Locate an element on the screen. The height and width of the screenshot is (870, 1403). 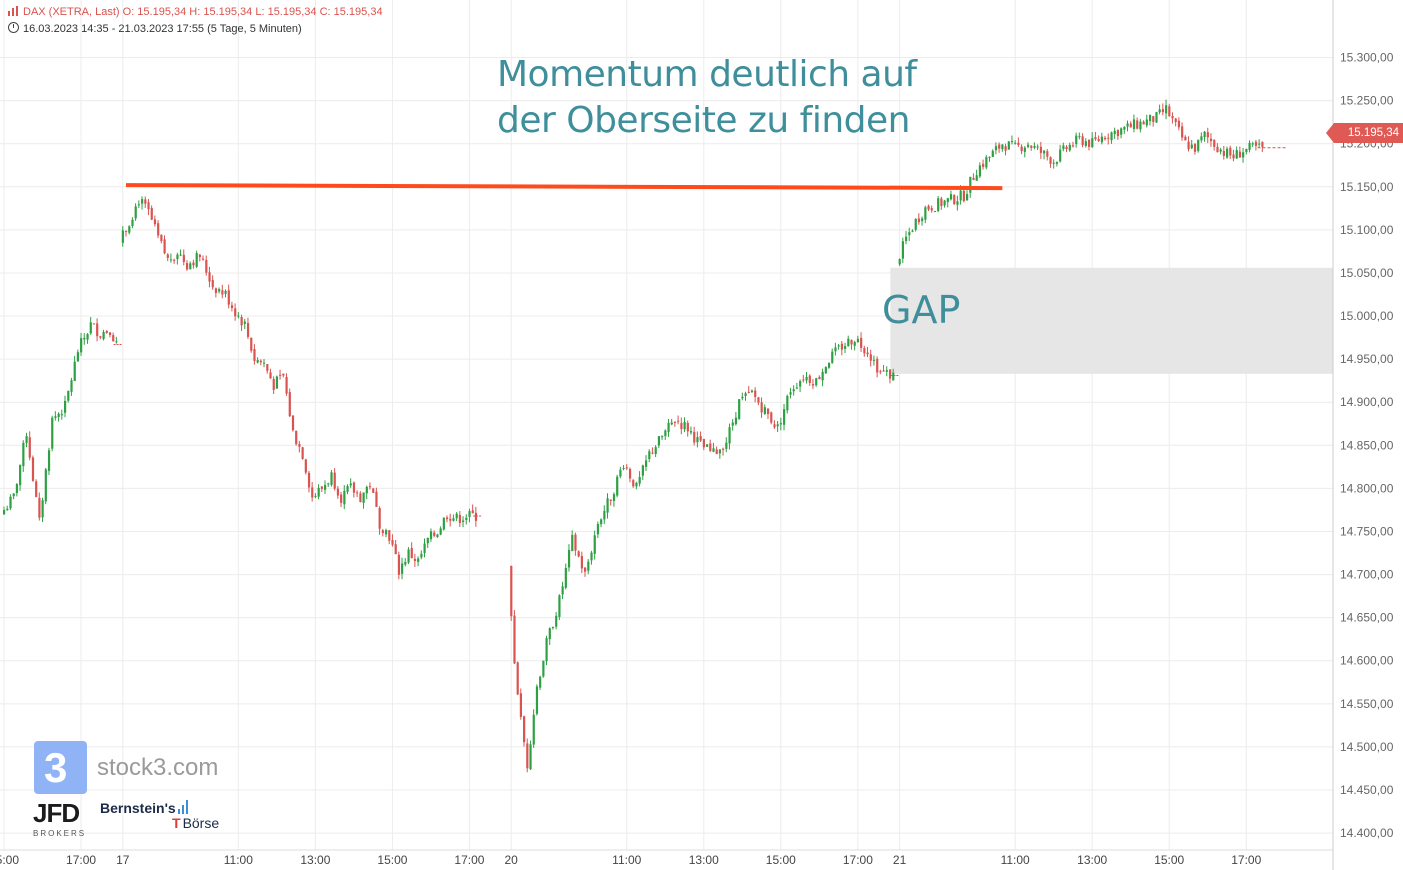
resistance-line is located at coordinates (564, 187).